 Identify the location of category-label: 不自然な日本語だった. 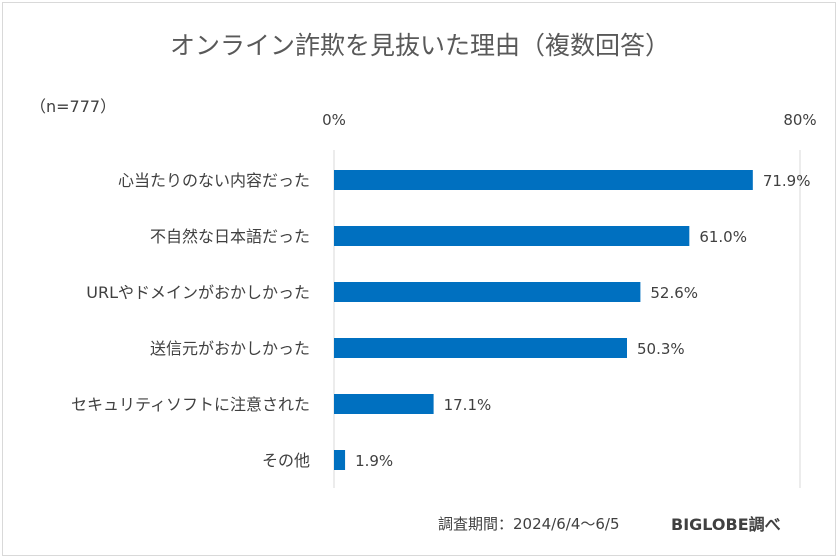
(230, 236).